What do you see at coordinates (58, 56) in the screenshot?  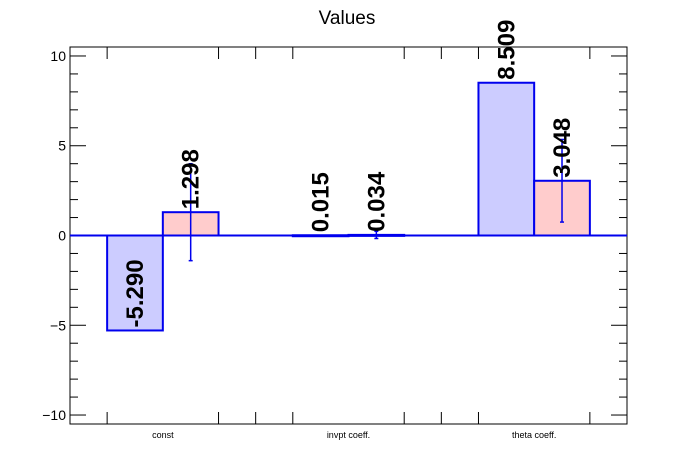 I see `y-tick-label: 10` at bounding box center [58, 56].